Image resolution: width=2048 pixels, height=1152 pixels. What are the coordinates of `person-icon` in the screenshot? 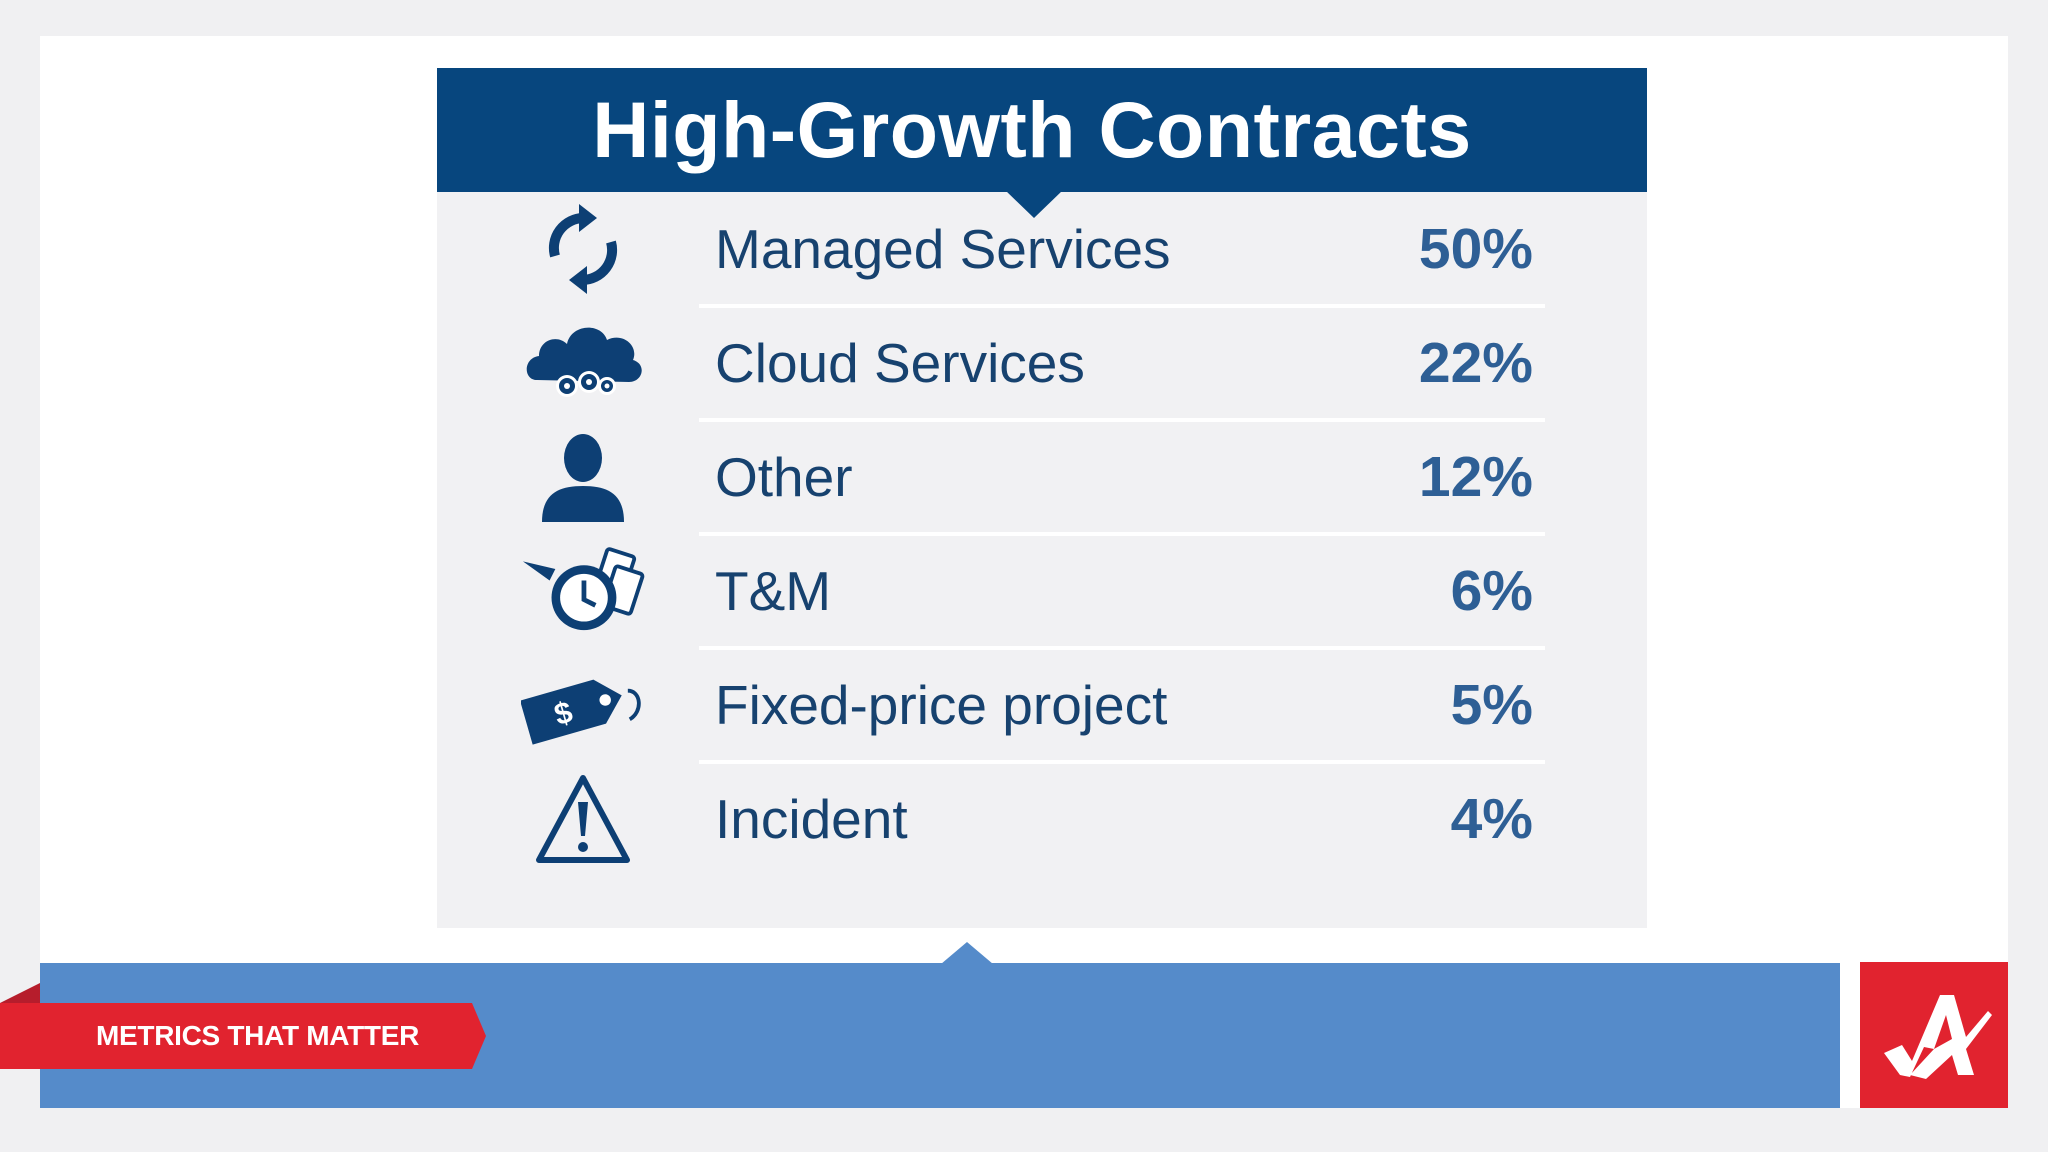 It's located at (583, 477).